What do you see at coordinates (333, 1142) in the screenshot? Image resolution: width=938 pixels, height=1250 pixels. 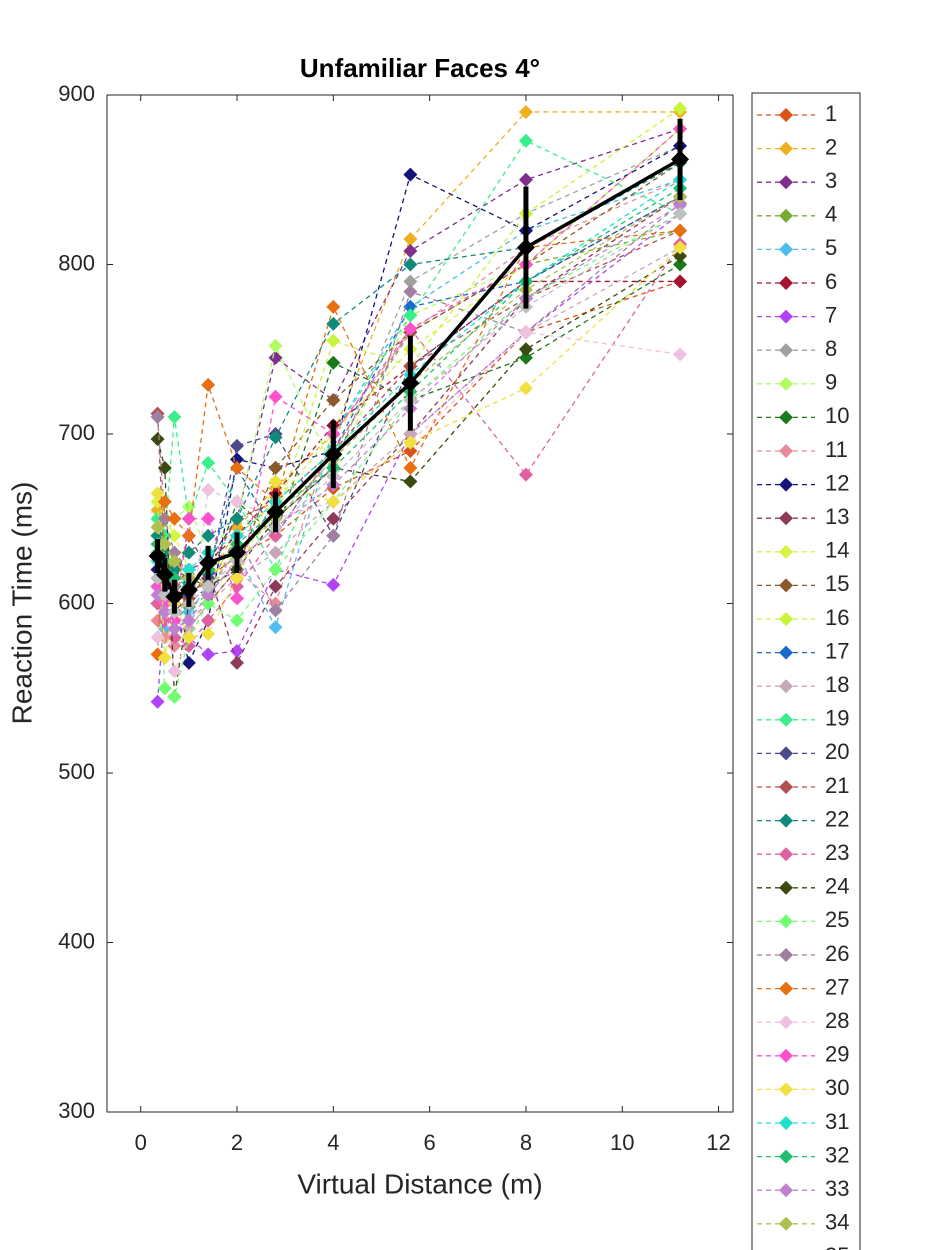 I see `x-tick-label: 4` at bounding box center [333, 1142].